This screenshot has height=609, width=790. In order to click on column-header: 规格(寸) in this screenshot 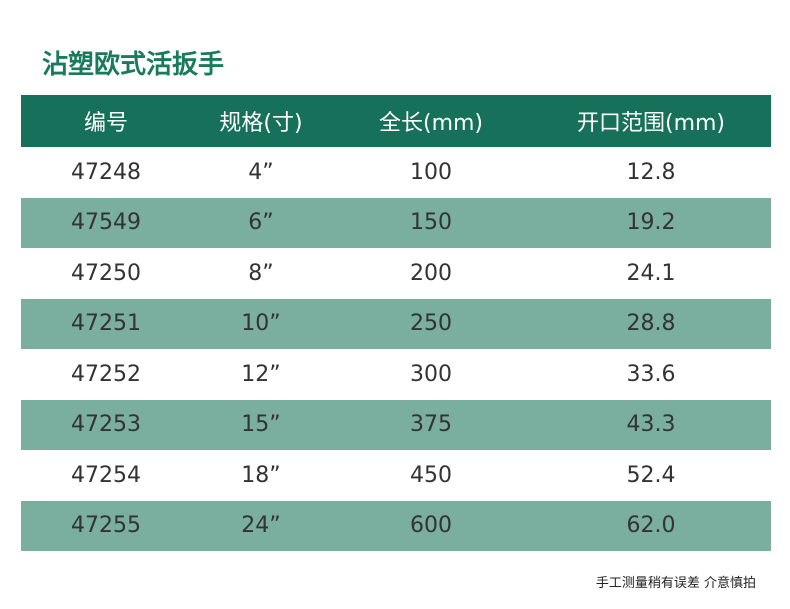, I will do `click(261, 121)`.